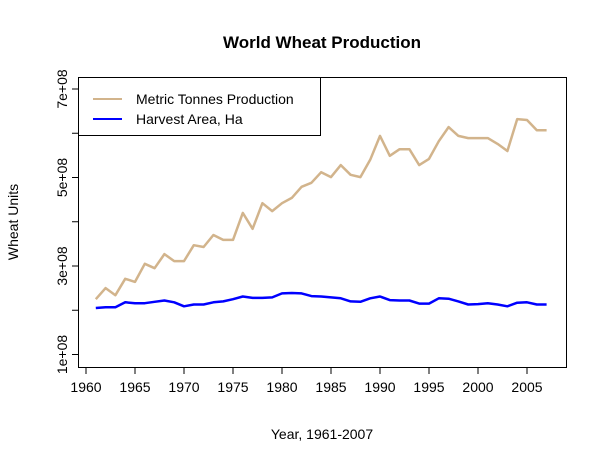 Image resolution: width=606 pixels, height=468 pixels. I want to click on y-tick-label: 5e+08, so click(62, 178).